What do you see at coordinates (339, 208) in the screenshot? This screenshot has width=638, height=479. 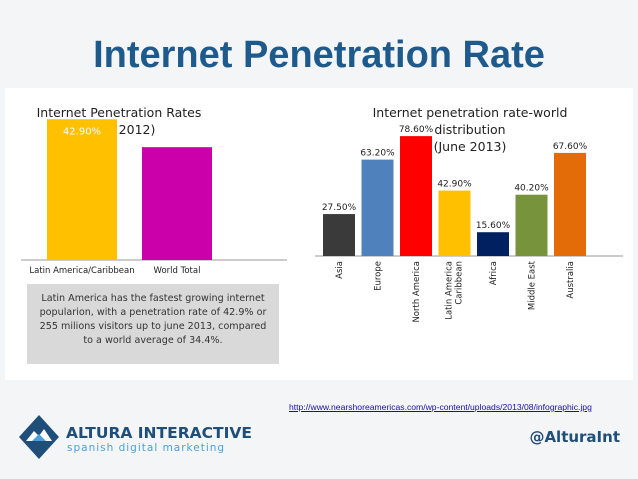 I see `chart2-value-label: 27.50%` at bounding box center [339, 208].